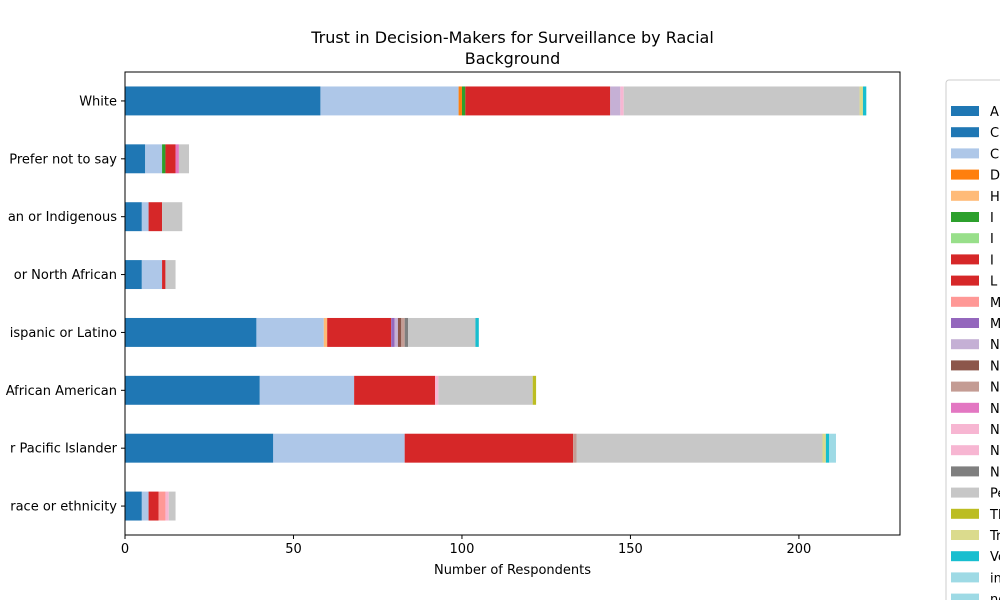 The height and width of the screenshot is (600, 1000). I want to click on legend-label: H, so click(995, 197).